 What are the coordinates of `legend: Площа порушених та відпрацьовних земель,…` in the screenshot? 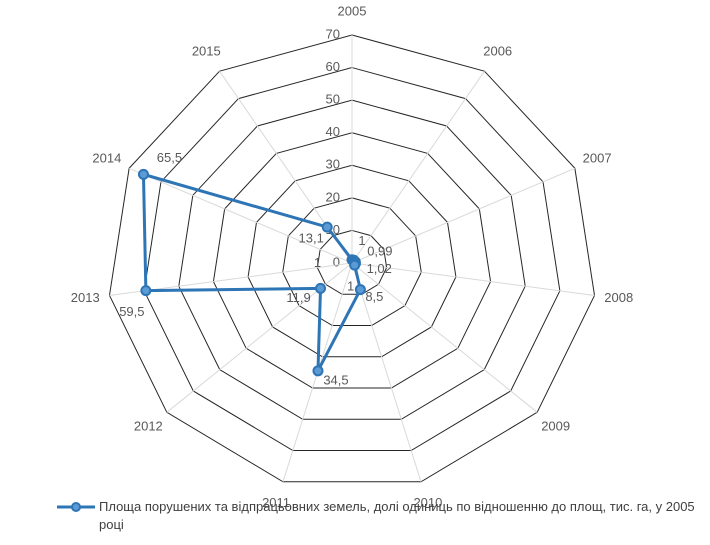 It's located at (375, 516).